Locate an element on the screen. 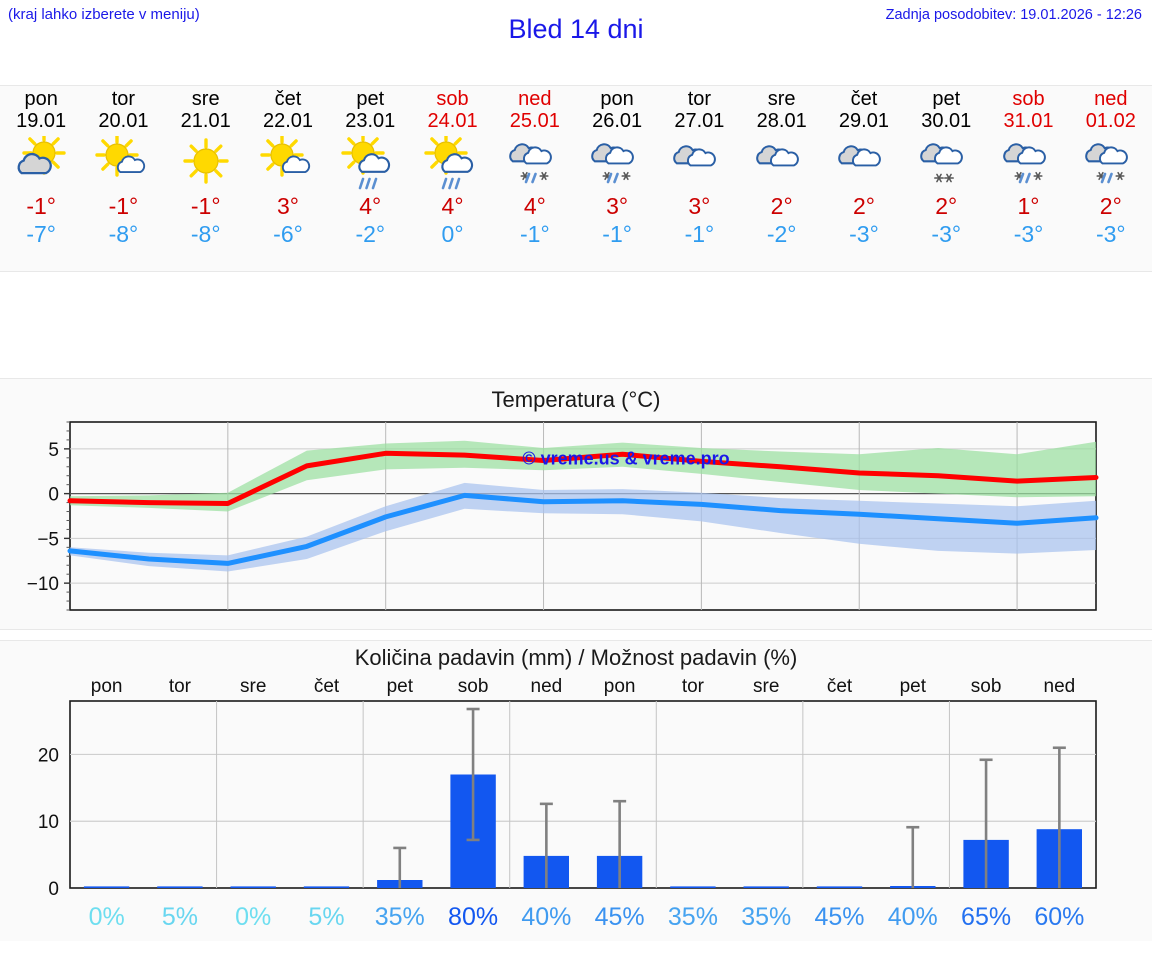  forecast-day-column: pon 19.01 -1° -7° is located at coordinates (41, 178).